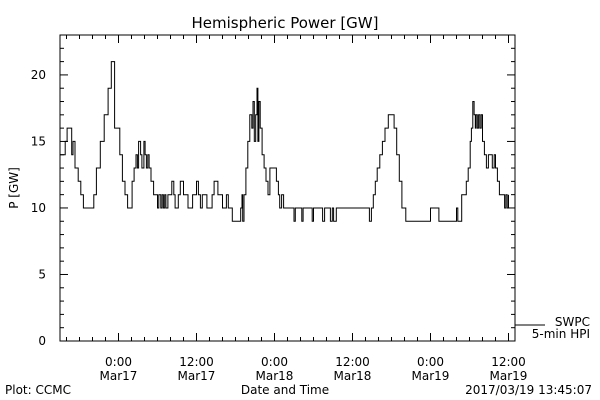 The width and height of the screenshot is (600, 400). I want to click on legend-description: 5-min HPI, so click(561, 334).